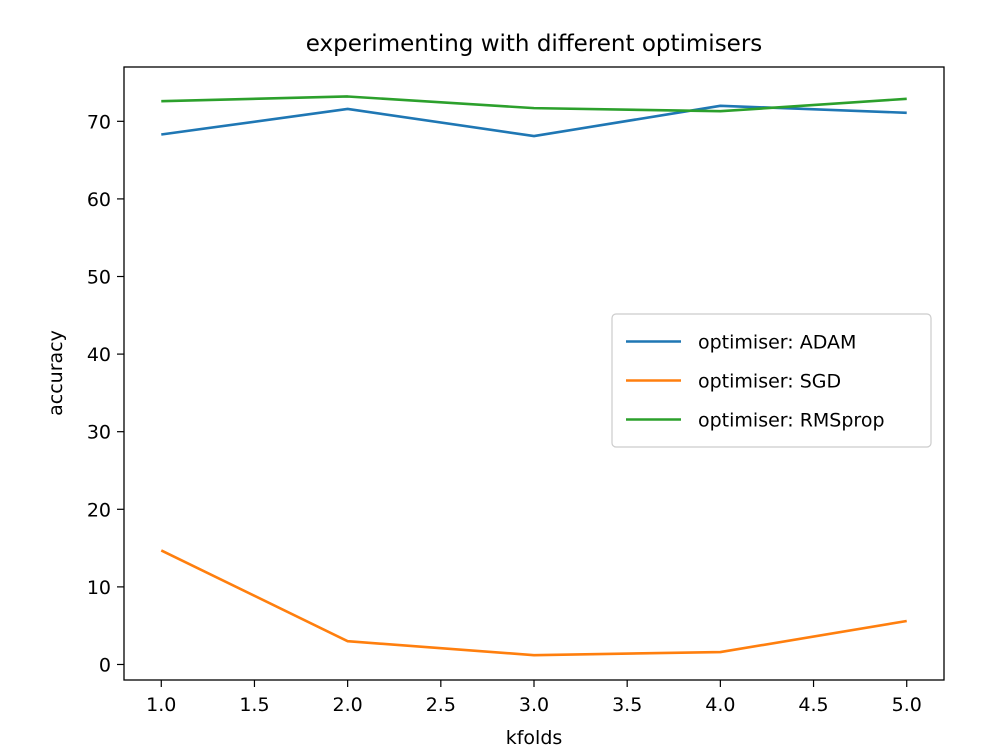  Describe the element at coordinates (99, 433) in the screenshot. I see `y-tick-label: 30` at that location.